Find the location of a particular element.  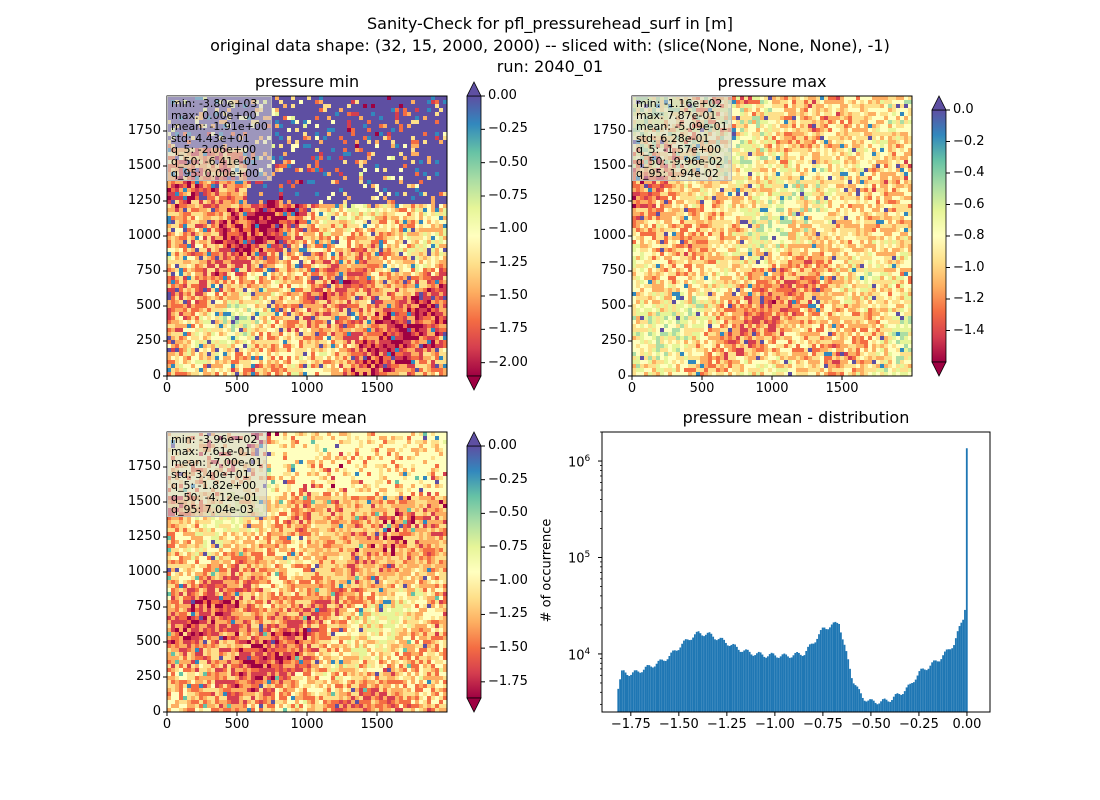

stat-line: max: 7.61e-01 is located at coordinates (211, 451).